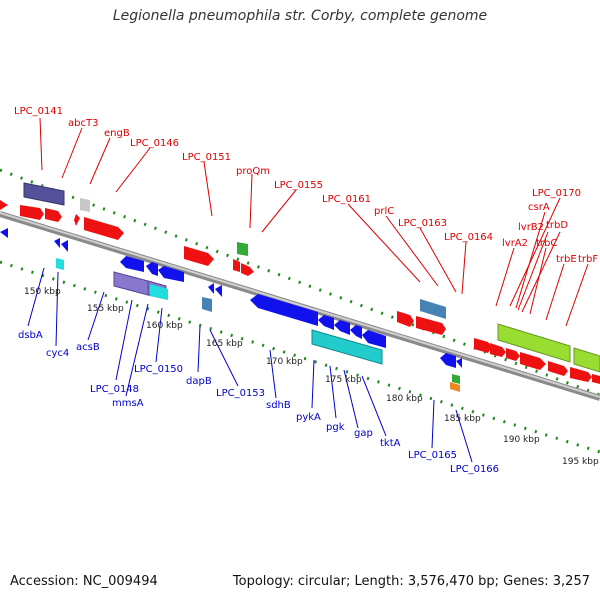  Describe the element at coordinates (557, 225) in the screenshot. I see `gene-label: trbD` at that location.